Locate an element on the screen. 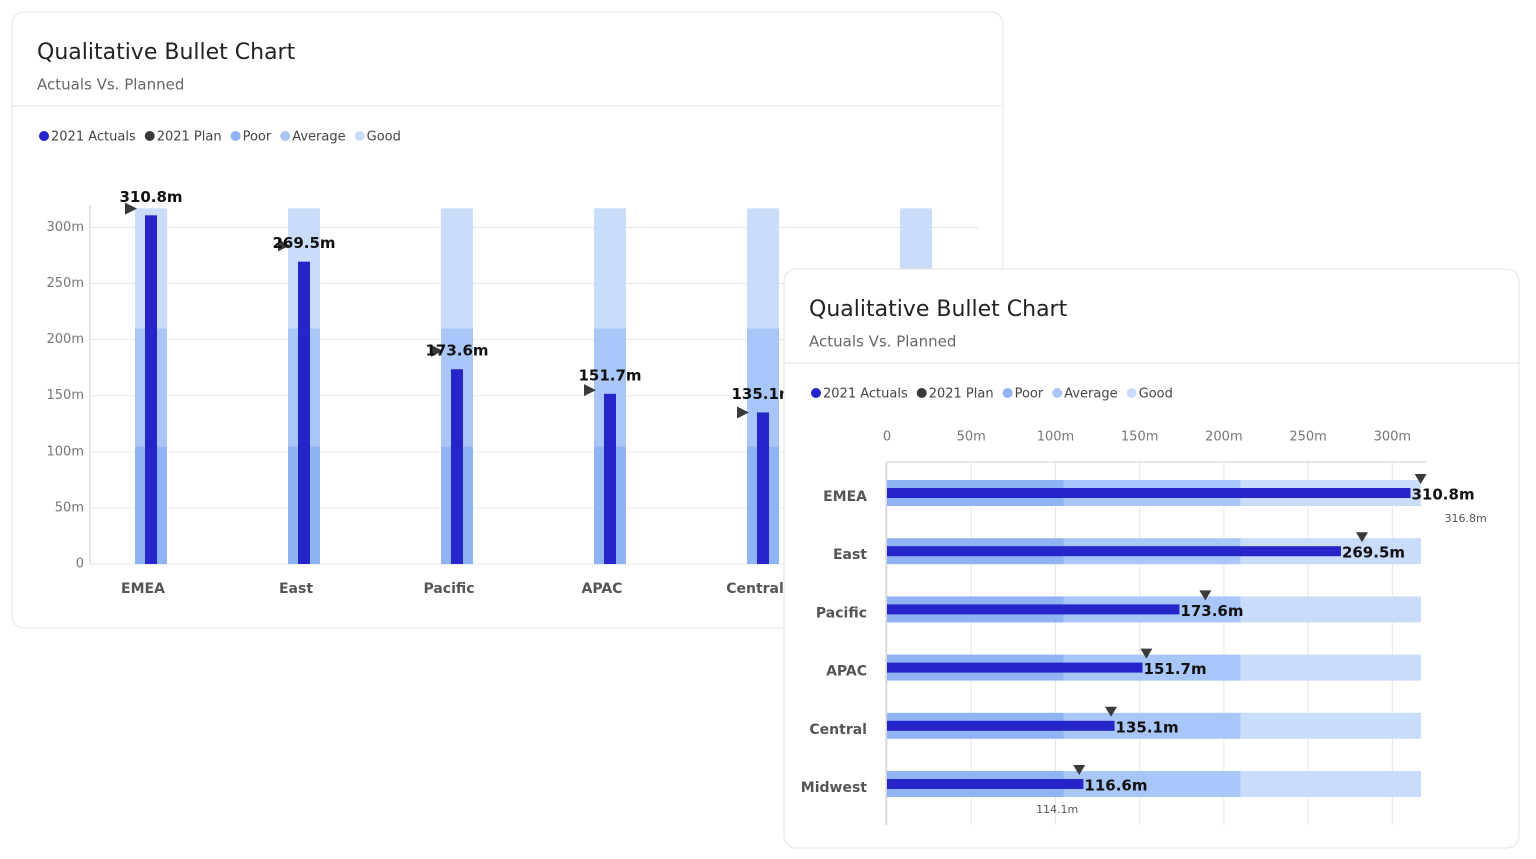 The height and width of the screenshot is (859, 1536). y-tick-label: East is located at coordinates (850, 555).